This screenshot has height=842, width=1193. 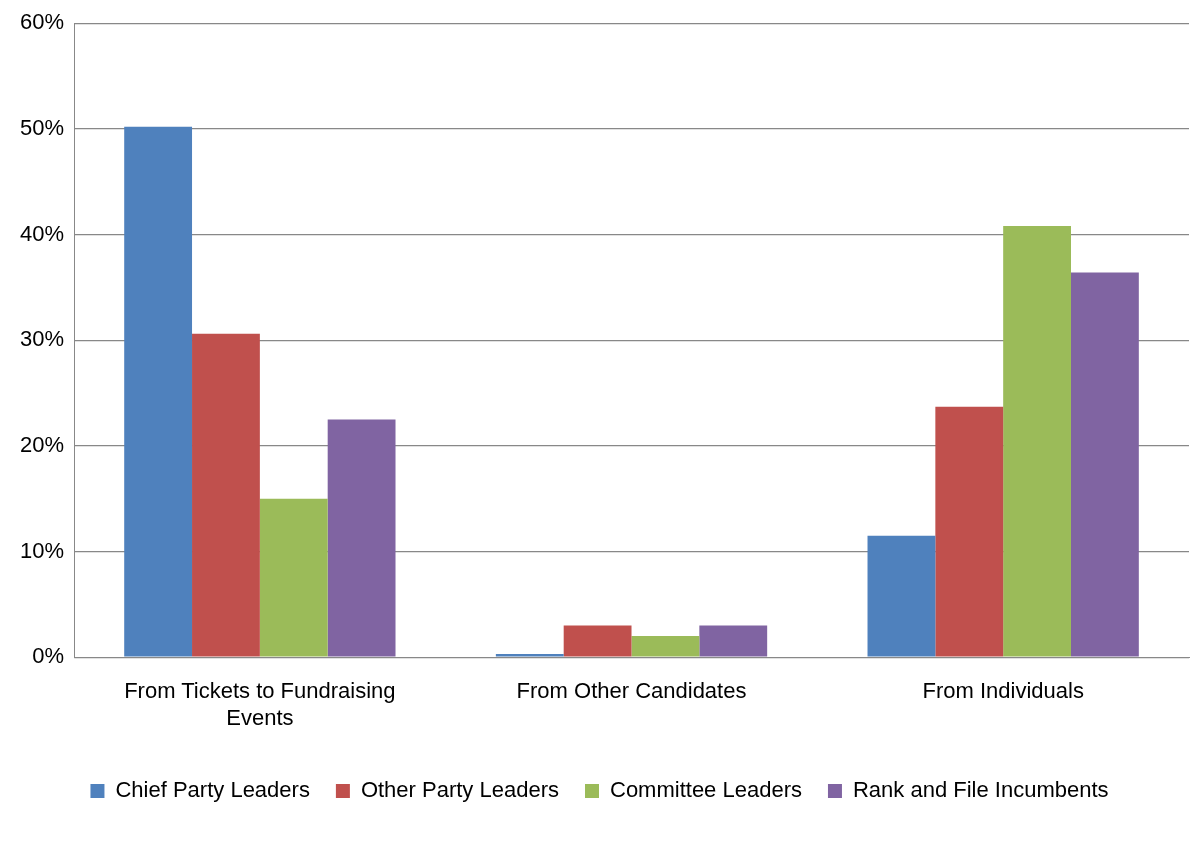 I want to click on legend-label: Other Party Leaders, so click(x=459, y=790).